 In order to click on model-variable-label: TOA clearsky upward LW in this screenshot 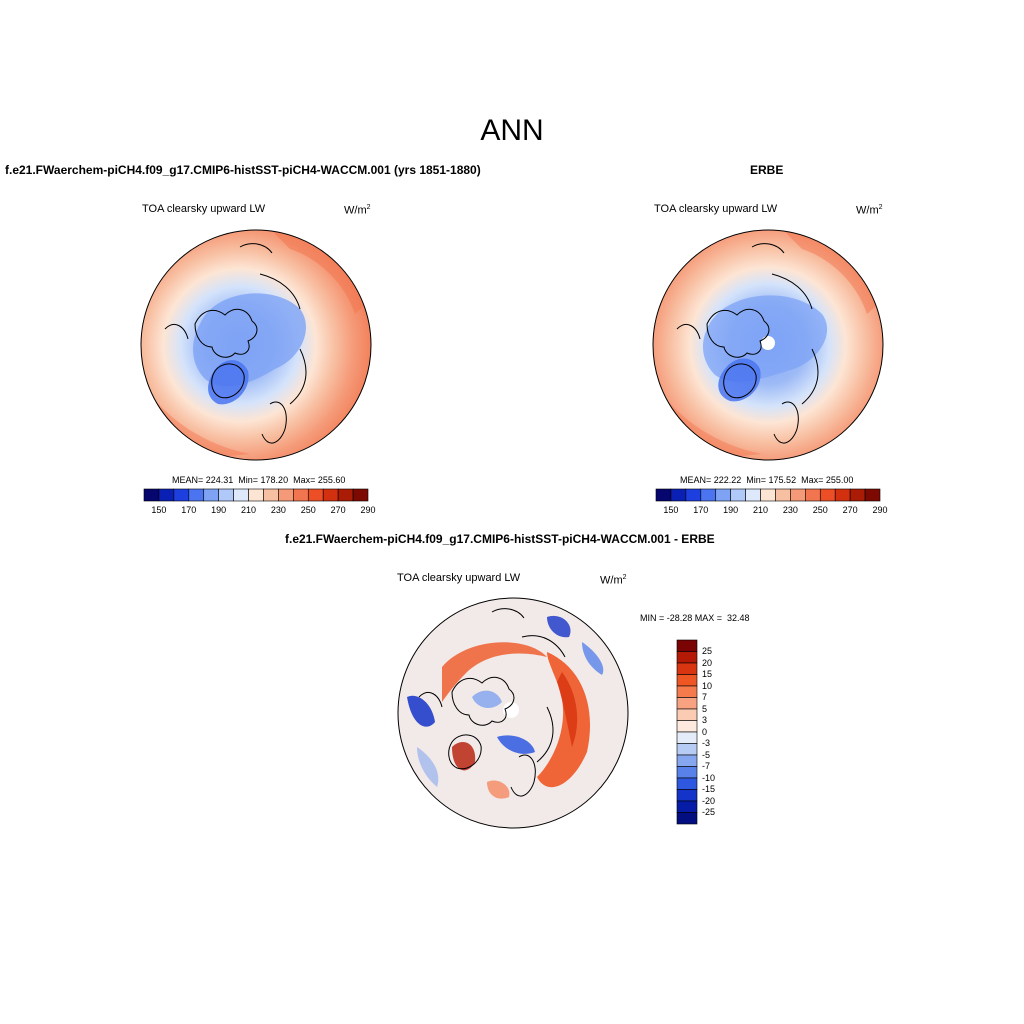, I will do `click(204, 209)`.